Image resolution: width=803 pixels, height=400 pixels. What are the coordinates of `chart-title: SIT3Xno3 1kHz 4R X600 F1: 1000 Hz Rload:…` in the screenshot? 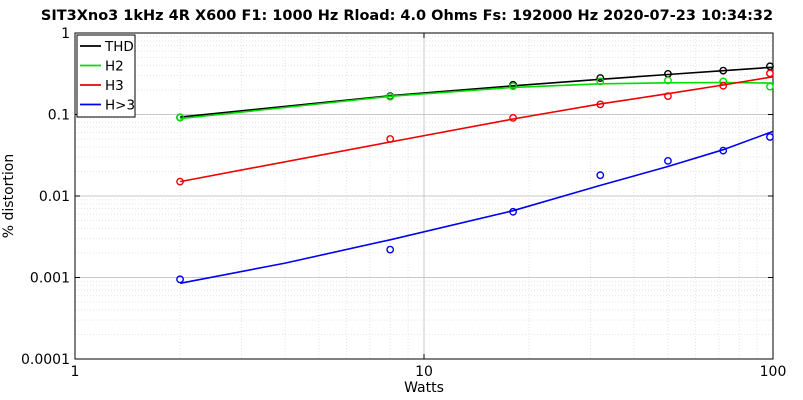 It's located at (407, 16).